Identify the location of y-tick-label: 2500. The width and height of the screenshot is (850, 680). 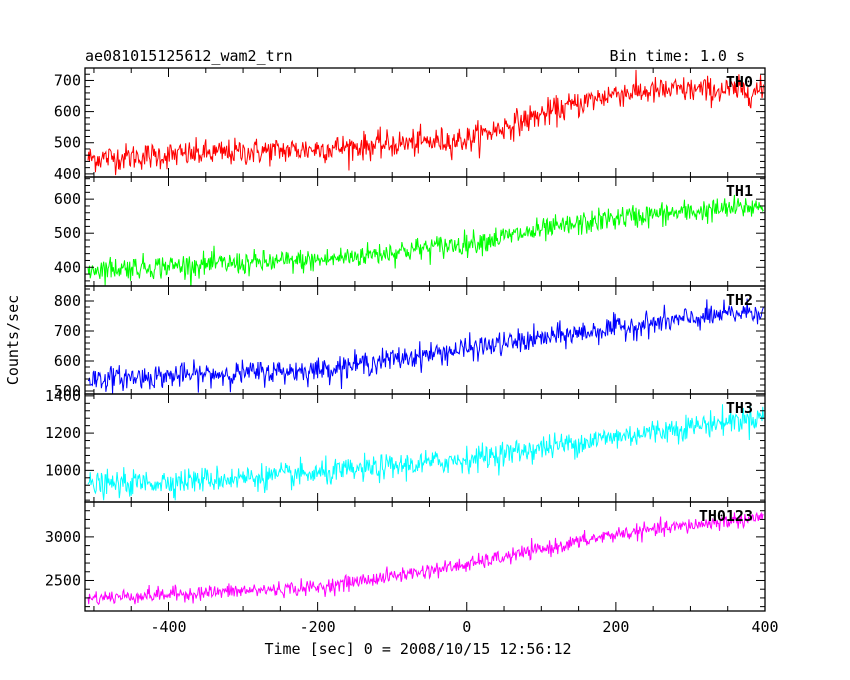
(63, 580).